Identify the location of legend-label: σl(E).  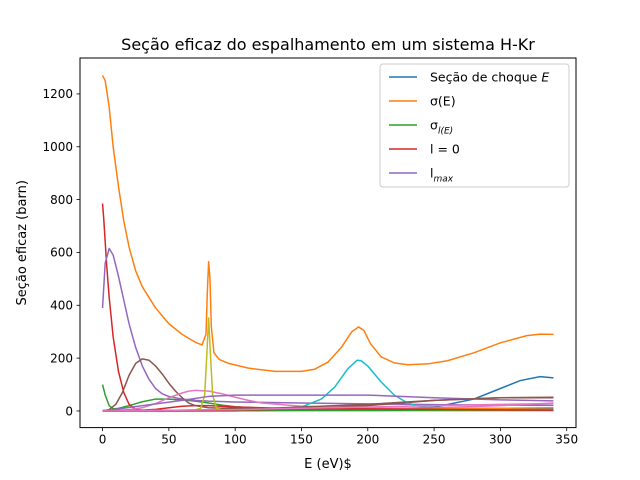
(441, 127).